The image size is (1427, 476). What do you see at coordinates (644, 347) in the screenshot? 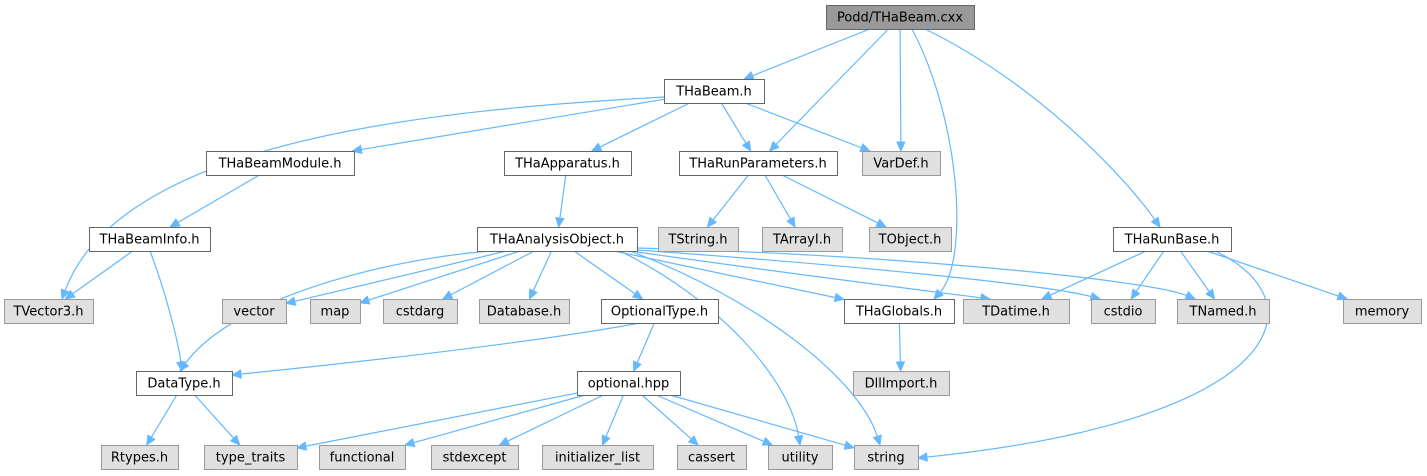
I see `edge-optionaltype-to-optionalhpp` at bounding box center [644, 347].